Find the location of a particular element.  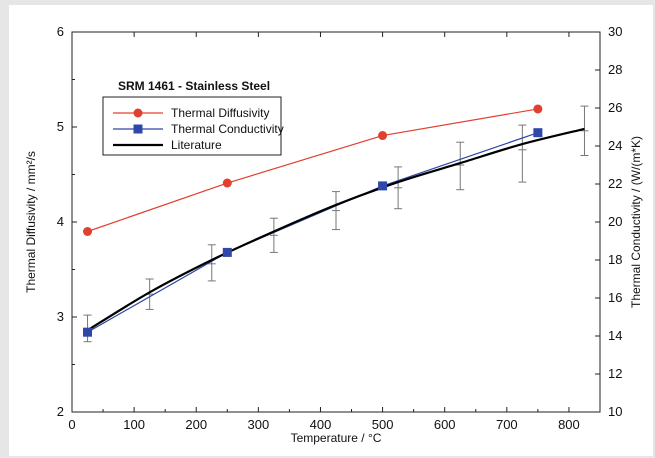

legend-label-thermal-conductivity: Thermal Conductivity is located at coordinates (227, 129).